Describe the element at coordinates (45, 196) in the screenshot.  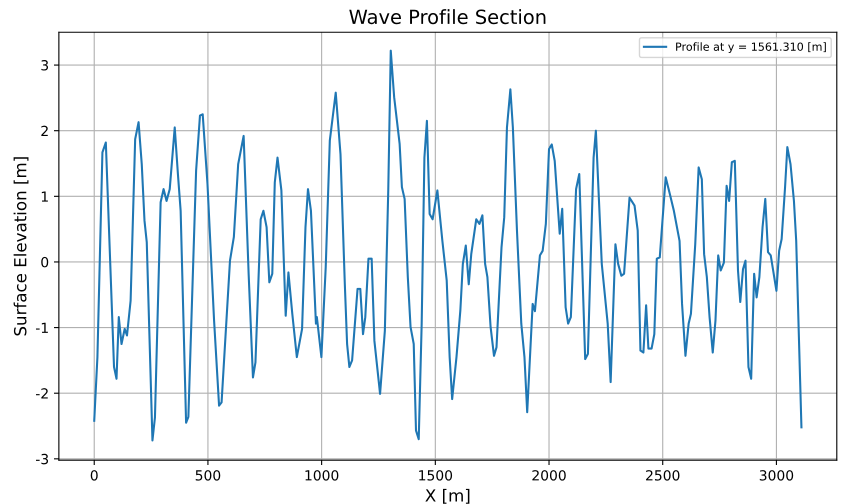
I see `y-tick-label: 1` at that location.